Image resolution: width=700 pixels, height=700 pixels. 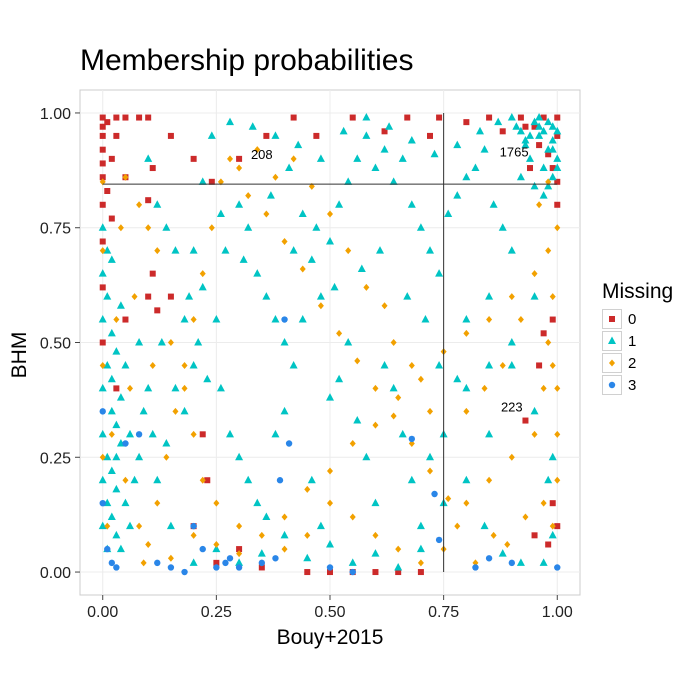 I want to click on chart-title: Membership probabilities, so click(x=247, y=60).